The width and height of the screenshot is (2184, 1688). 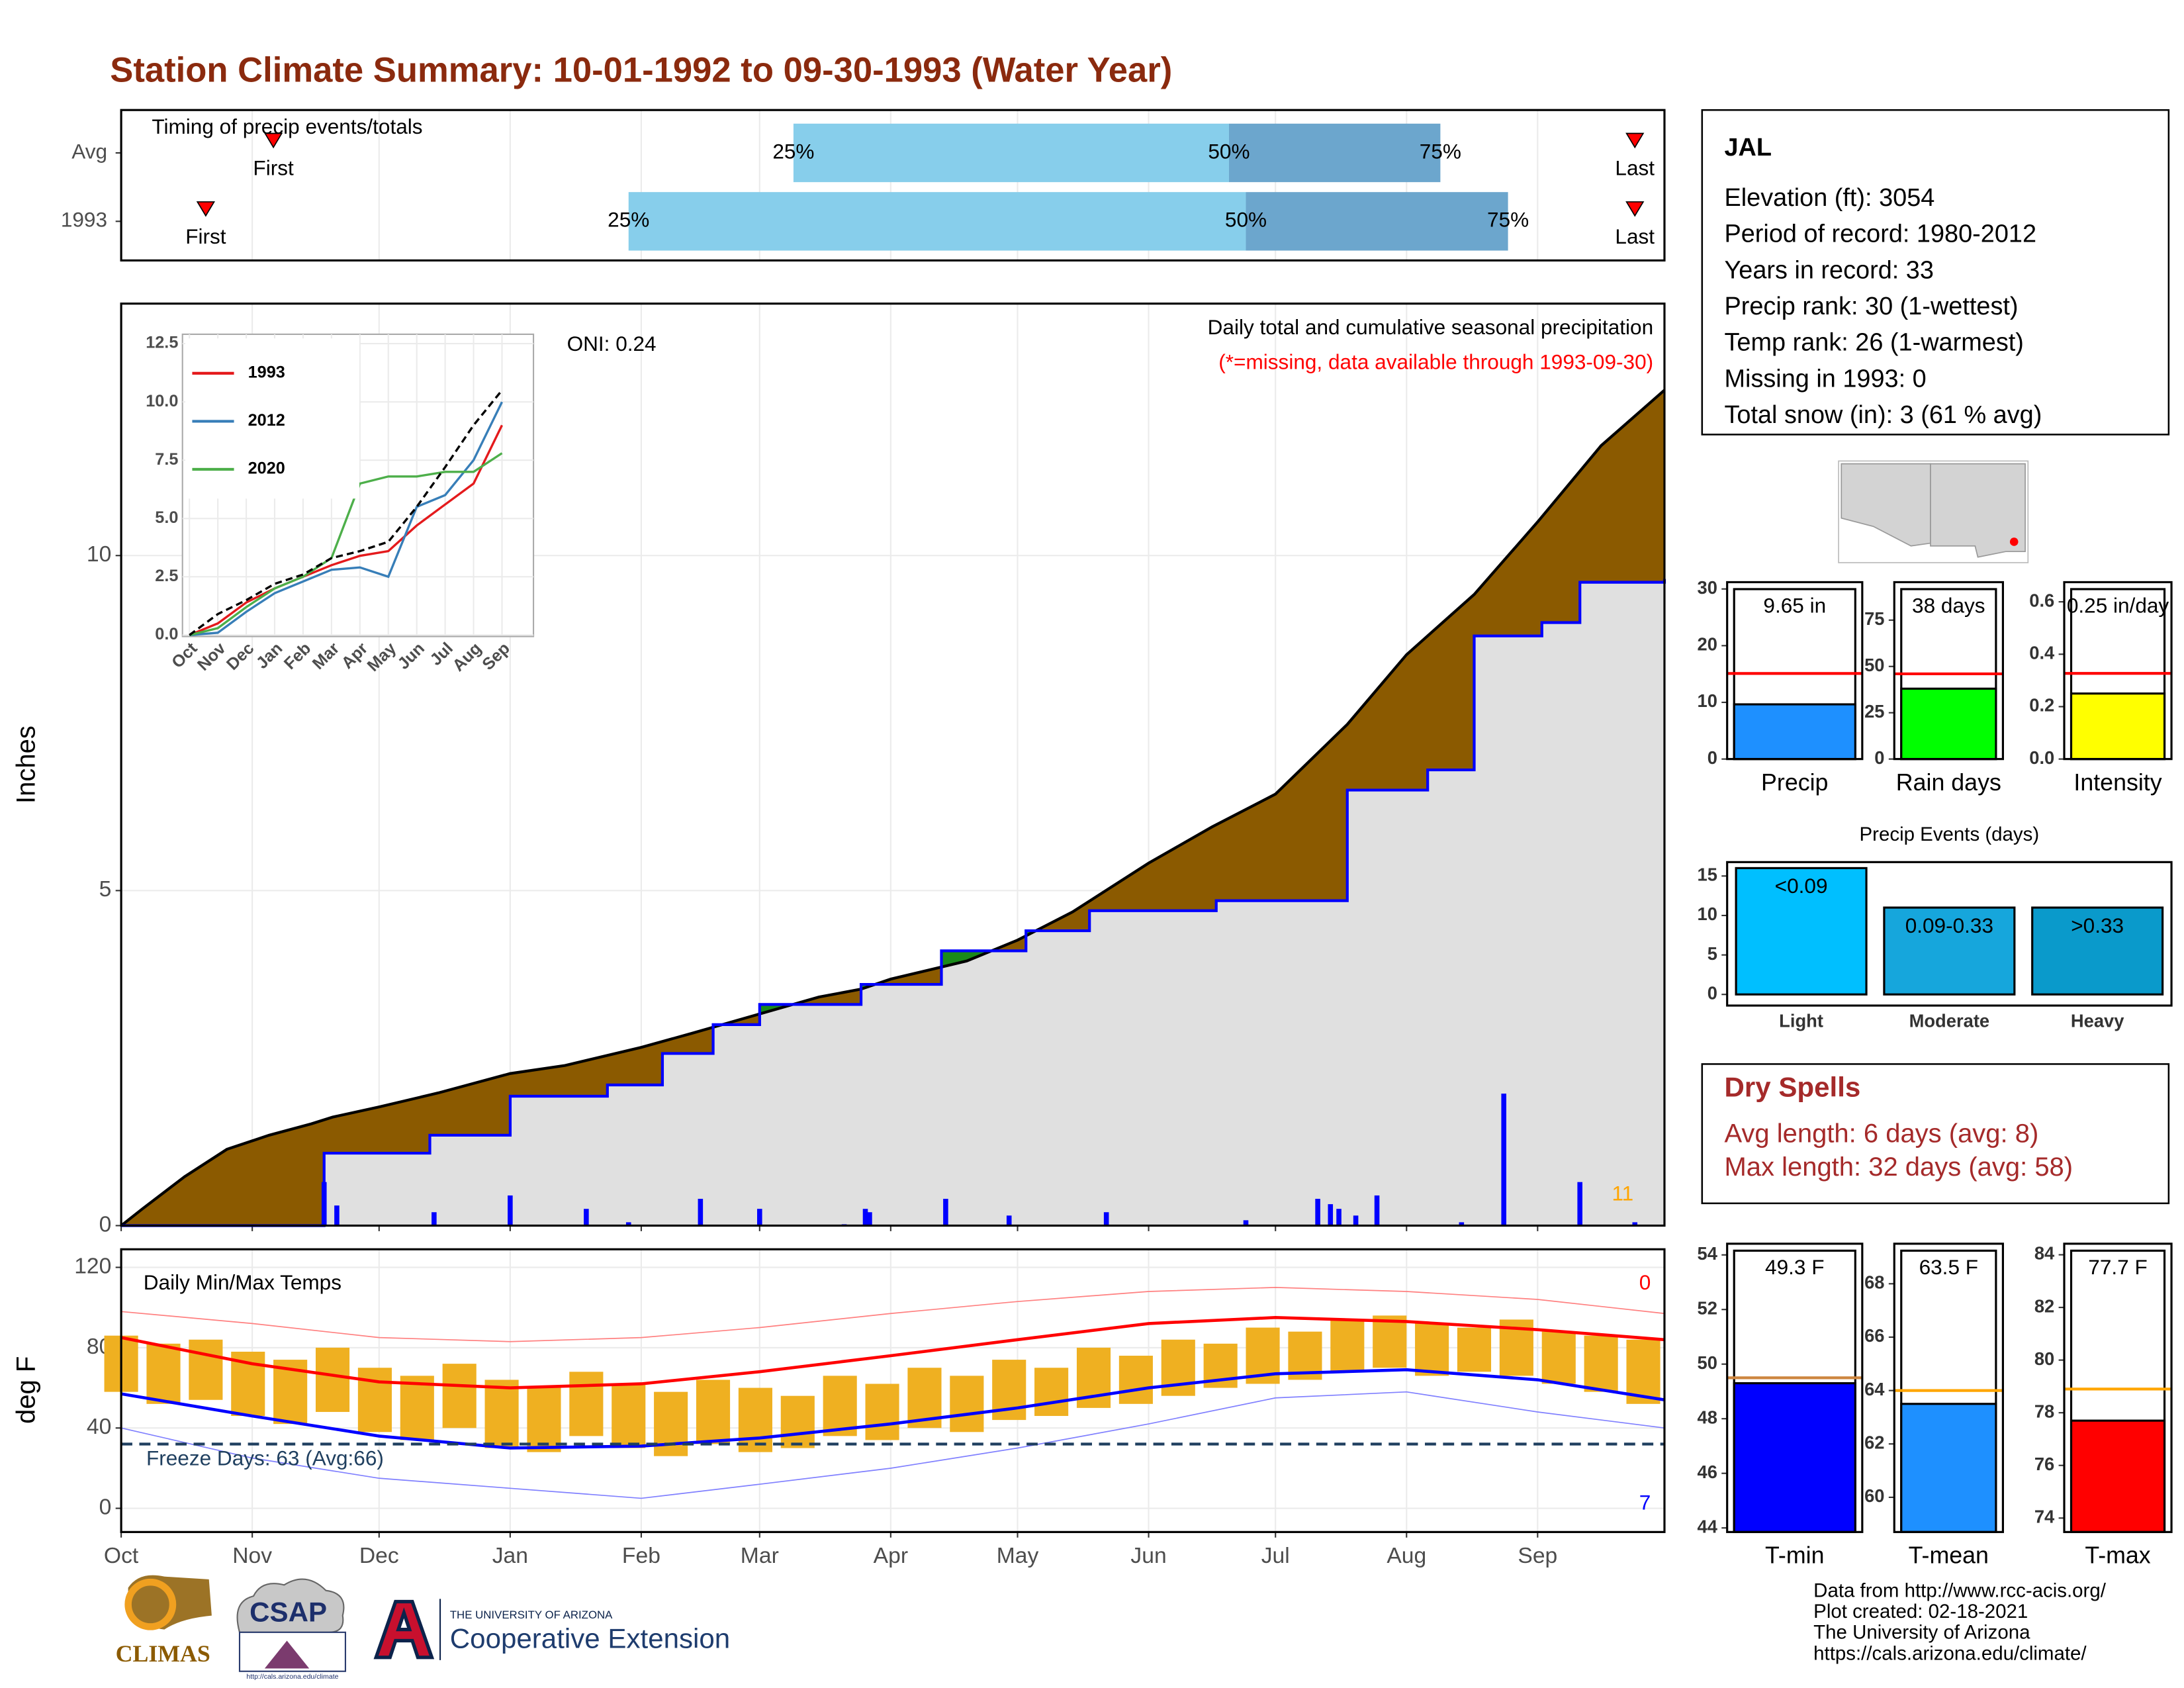 What do you see at coordinates (1948, 1267) in the screenshot?
I see `value-label: 63.5 F` at bounding box center [1948, 1267].